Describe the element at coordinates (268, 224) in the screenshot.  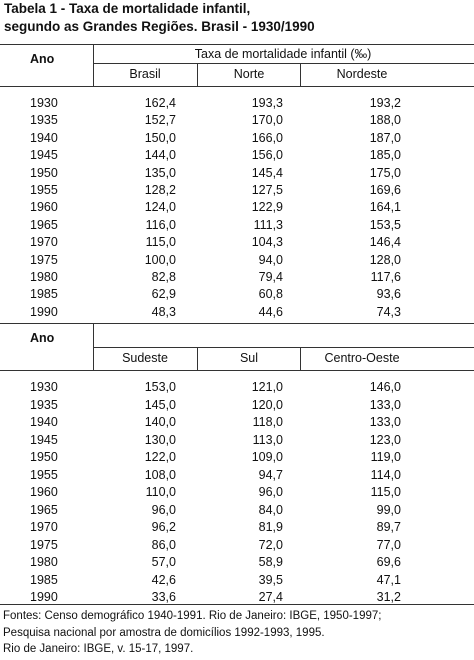
I see `value-cell: 111,3` at that location.